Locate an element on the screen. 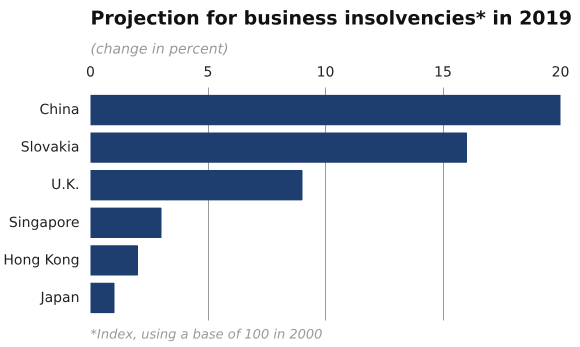 The height and width of the screenshot is (347, 580). y-tick-label: China is located at coordinates (60, 110).